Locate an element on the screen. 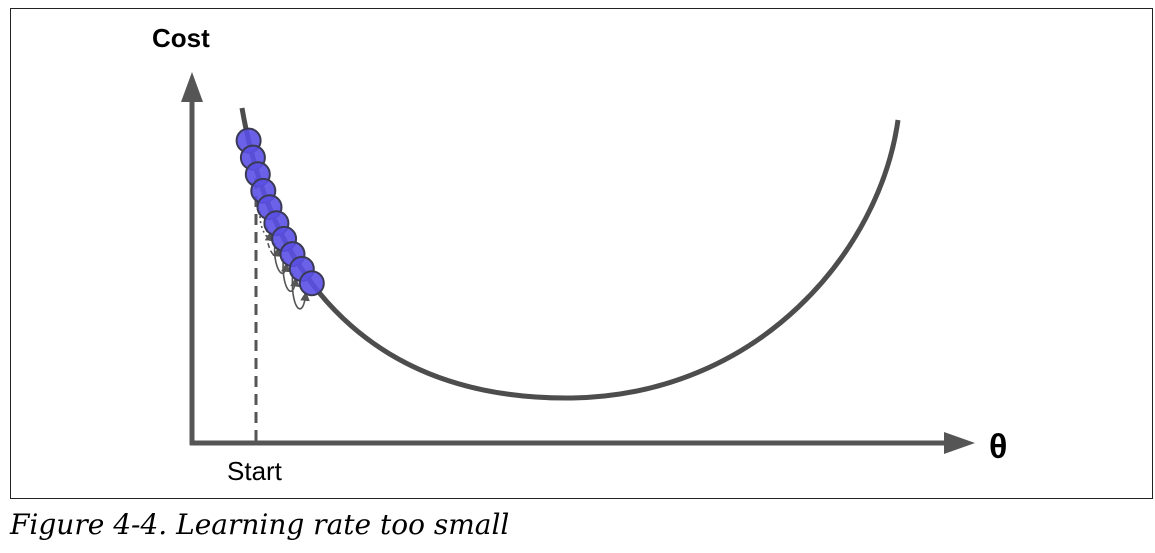 The height and width of the screenshot is (553, 1155). caption-text: Learning rate too small is located at coordinates (343, 524).